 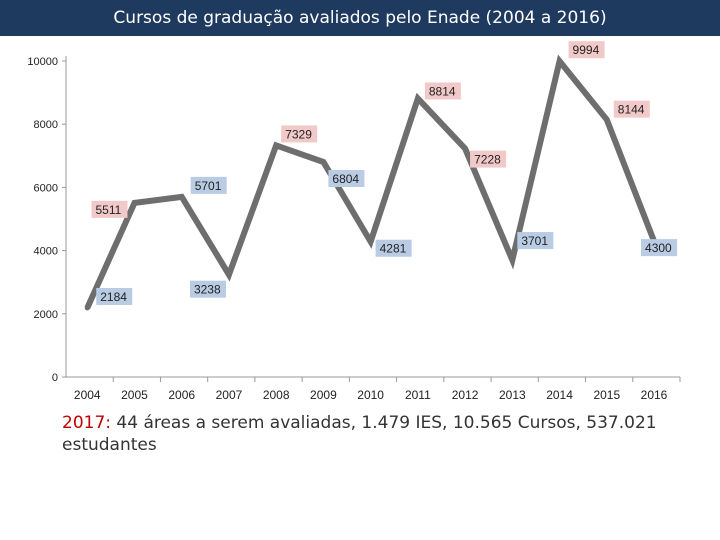 What do you see at coordinates (134, 395) in the screenshot?
I see `x-tick-label: 2005` at bounding box center [134, 395].